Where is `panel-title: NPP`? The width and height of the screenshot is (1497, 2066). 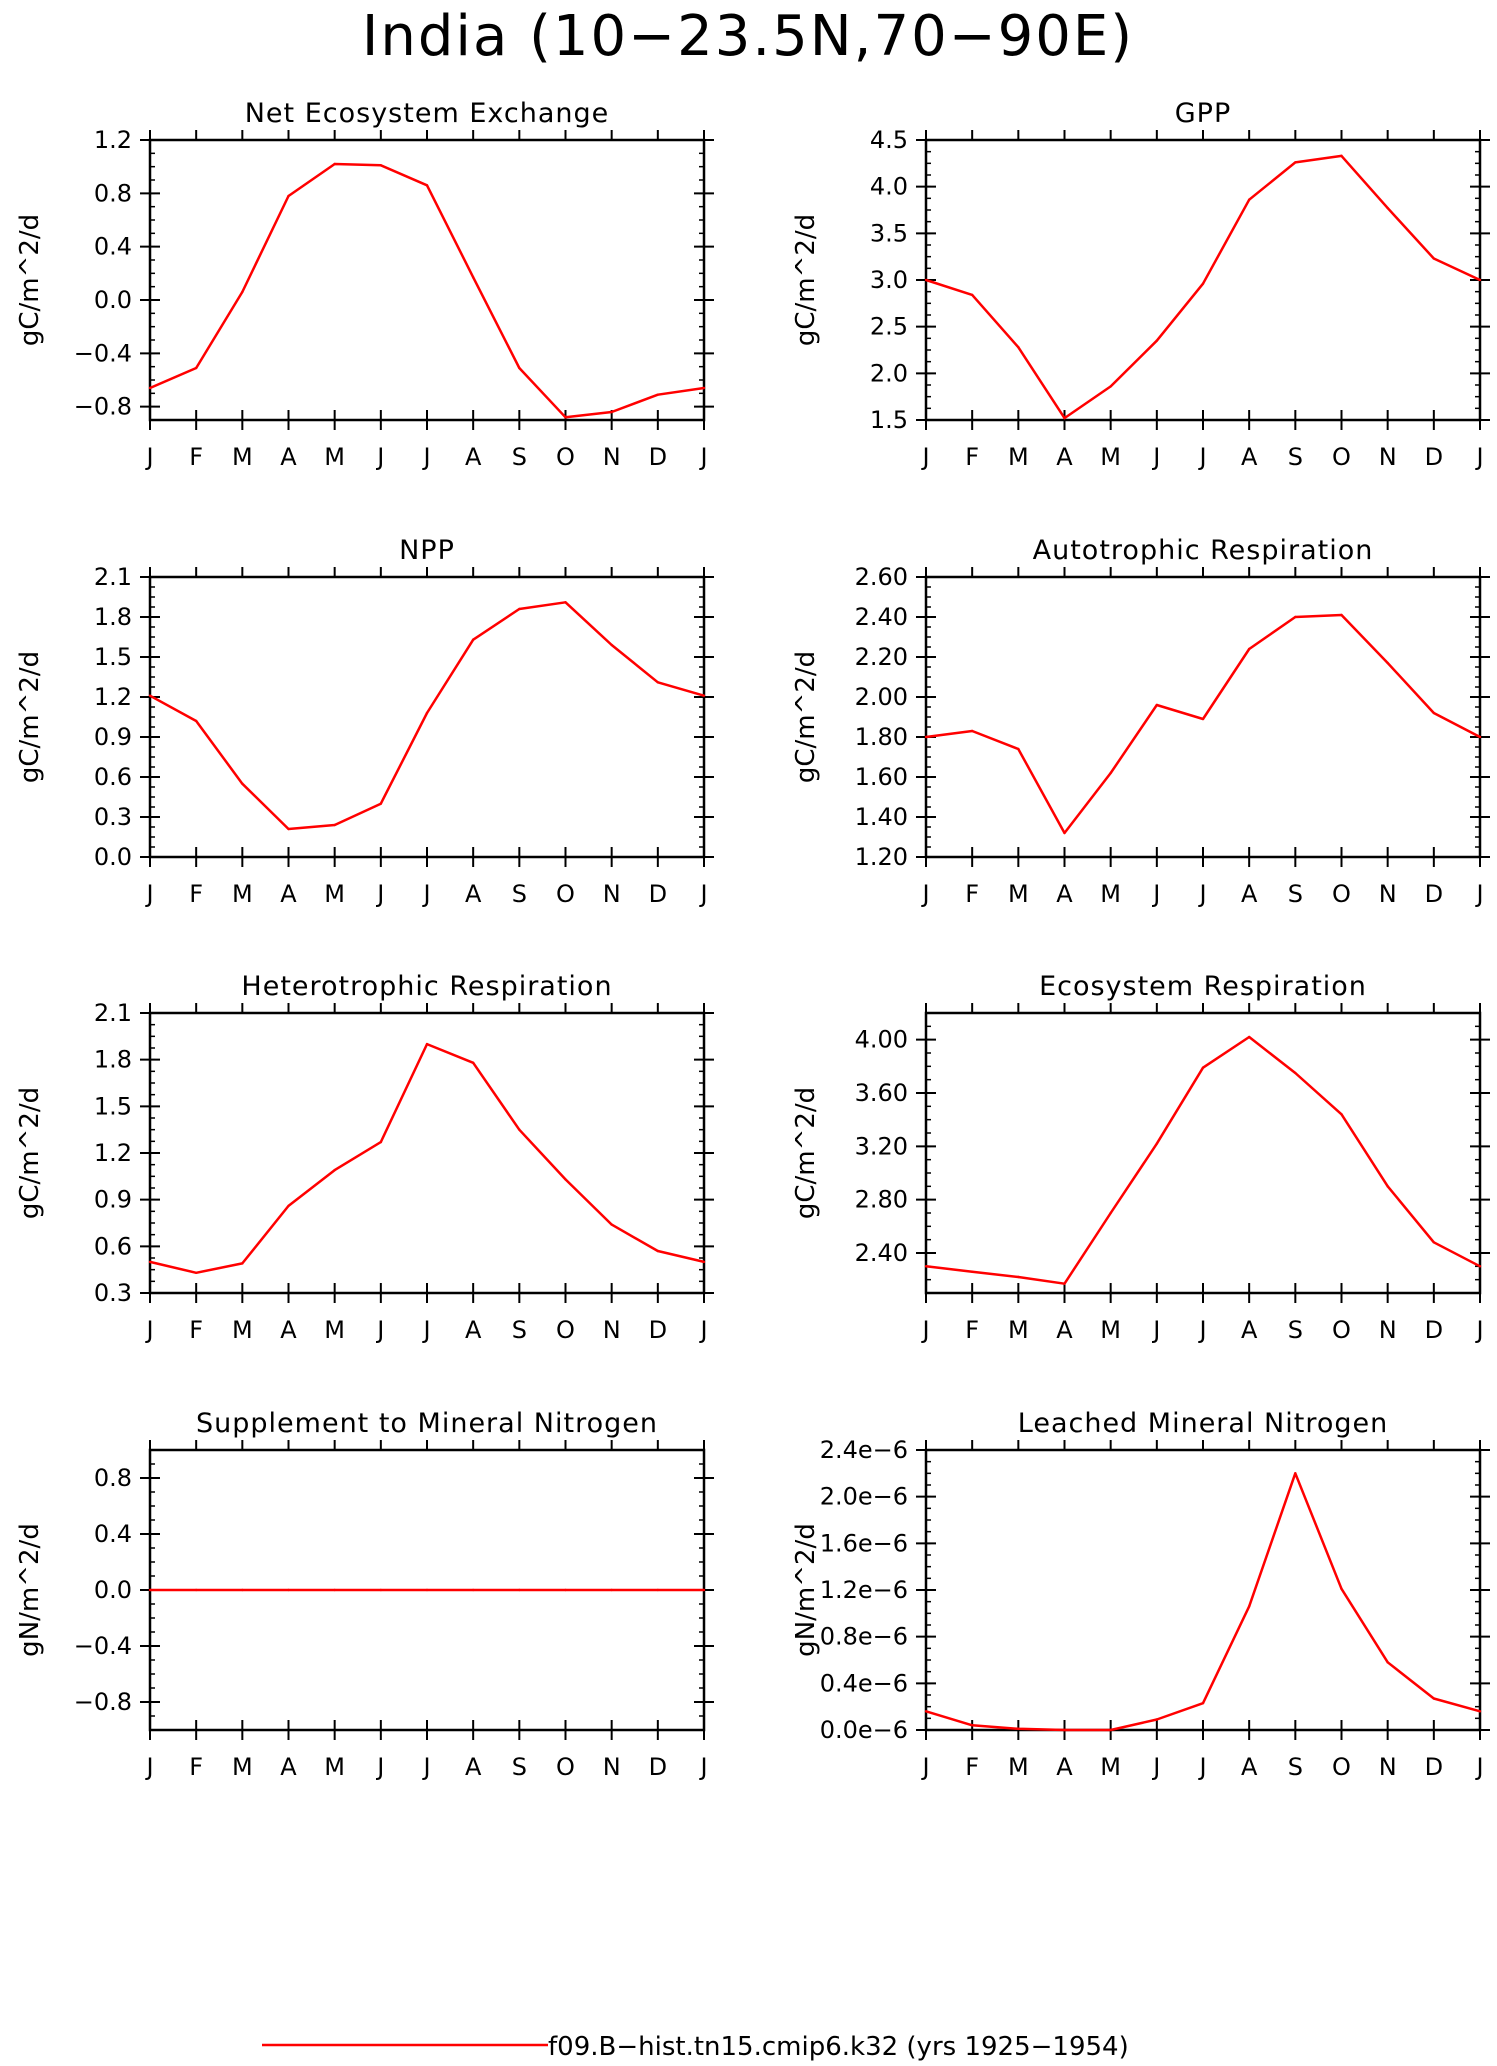
panel-title: NPP is located at coordinates (427, 550).